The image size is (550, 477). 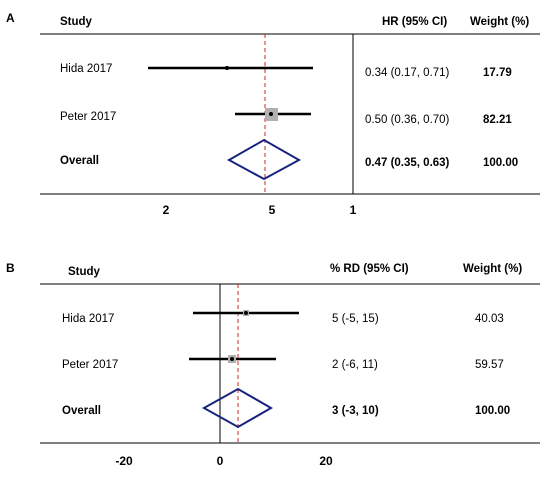 What do you see at coordinates (90, 365) in the screenshot?
I see `panel-b-row-2-study: Peter 2017` at bounding box center [90, 365].